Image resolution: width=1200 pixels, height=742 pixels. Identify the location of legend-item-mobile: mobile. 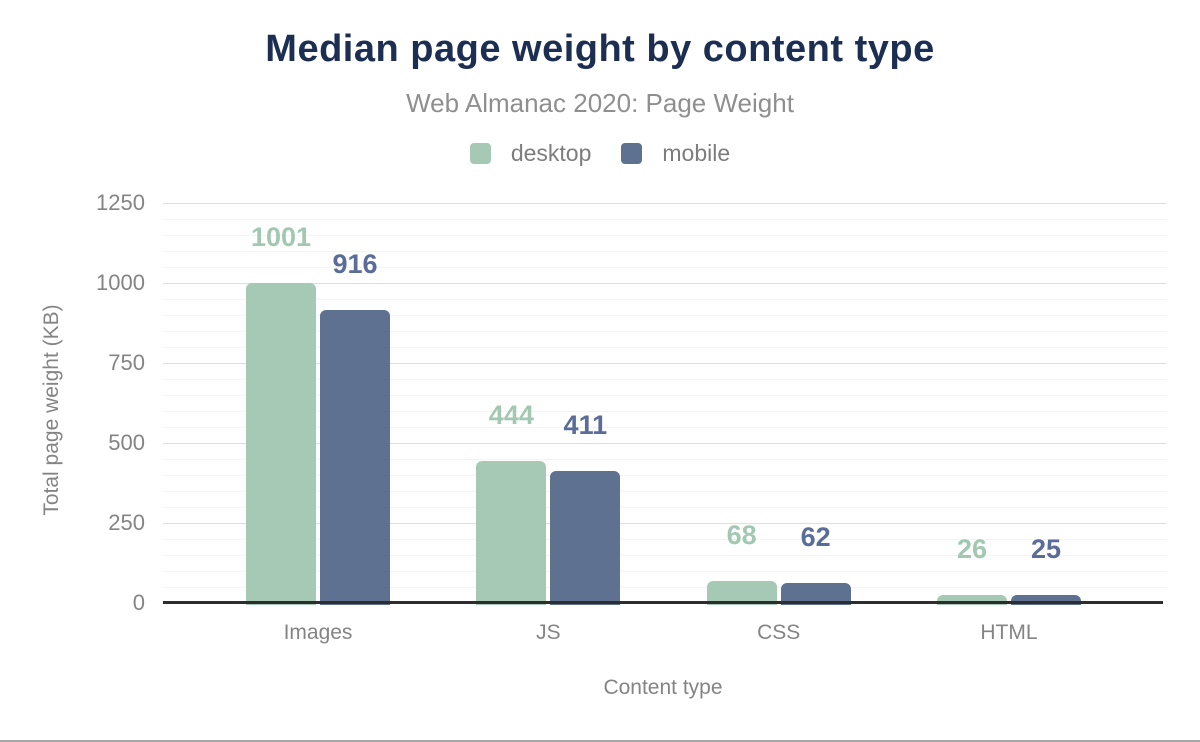
(675, 153).